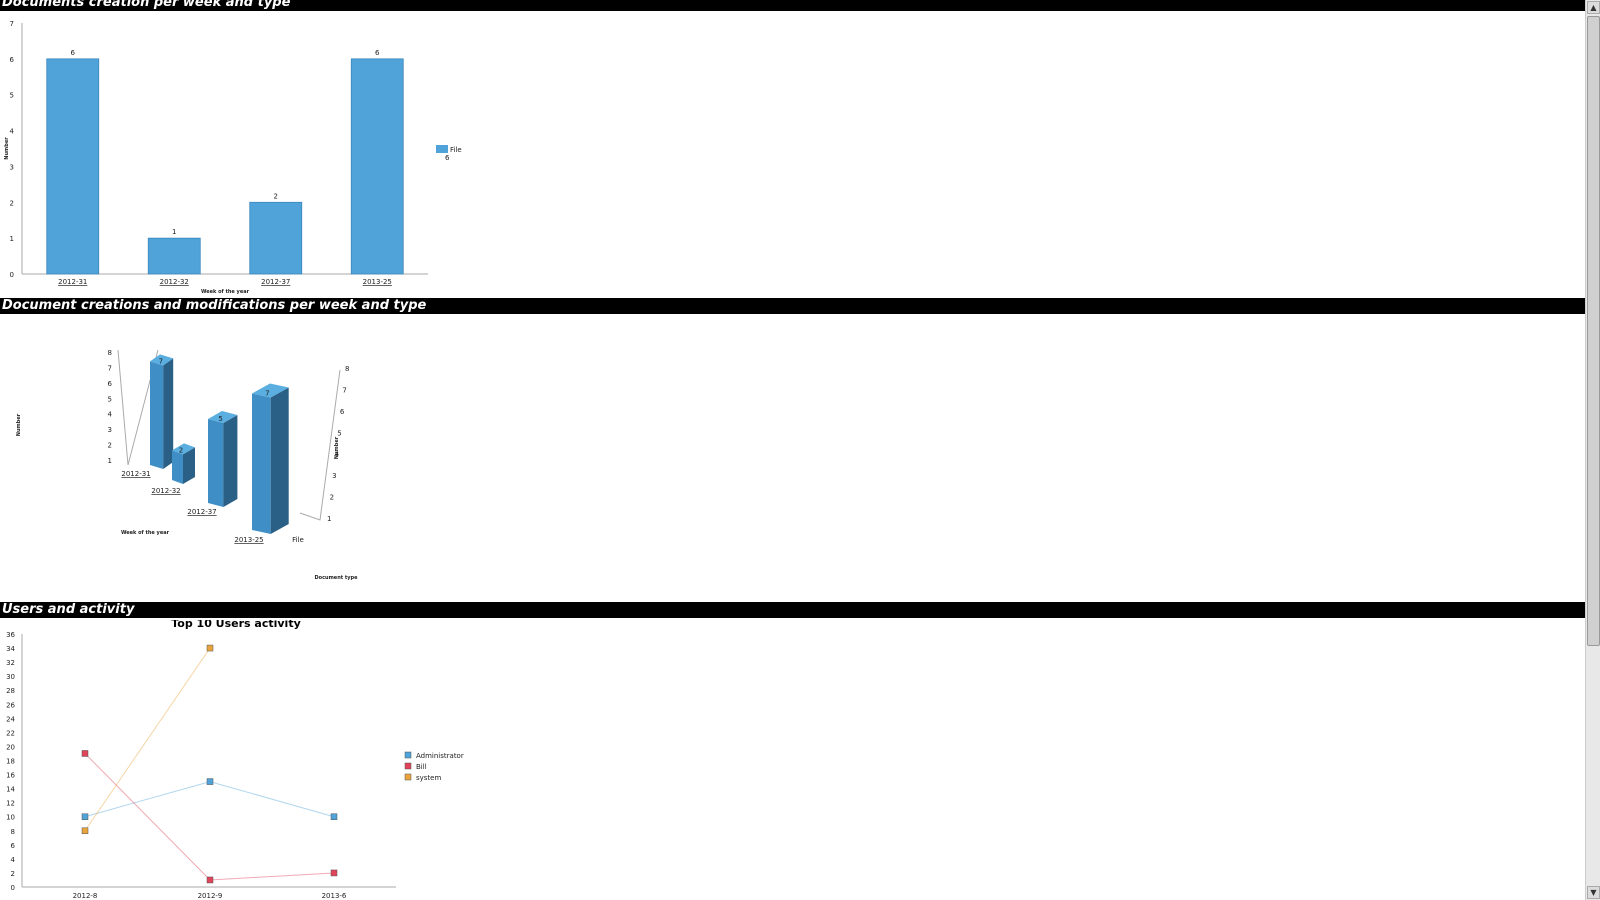 The height and width of the screenshot is (900, 1600). Describe the element at coordinates (174, 232) in the screenshot. I see `bar-value-label: 1` at that location.